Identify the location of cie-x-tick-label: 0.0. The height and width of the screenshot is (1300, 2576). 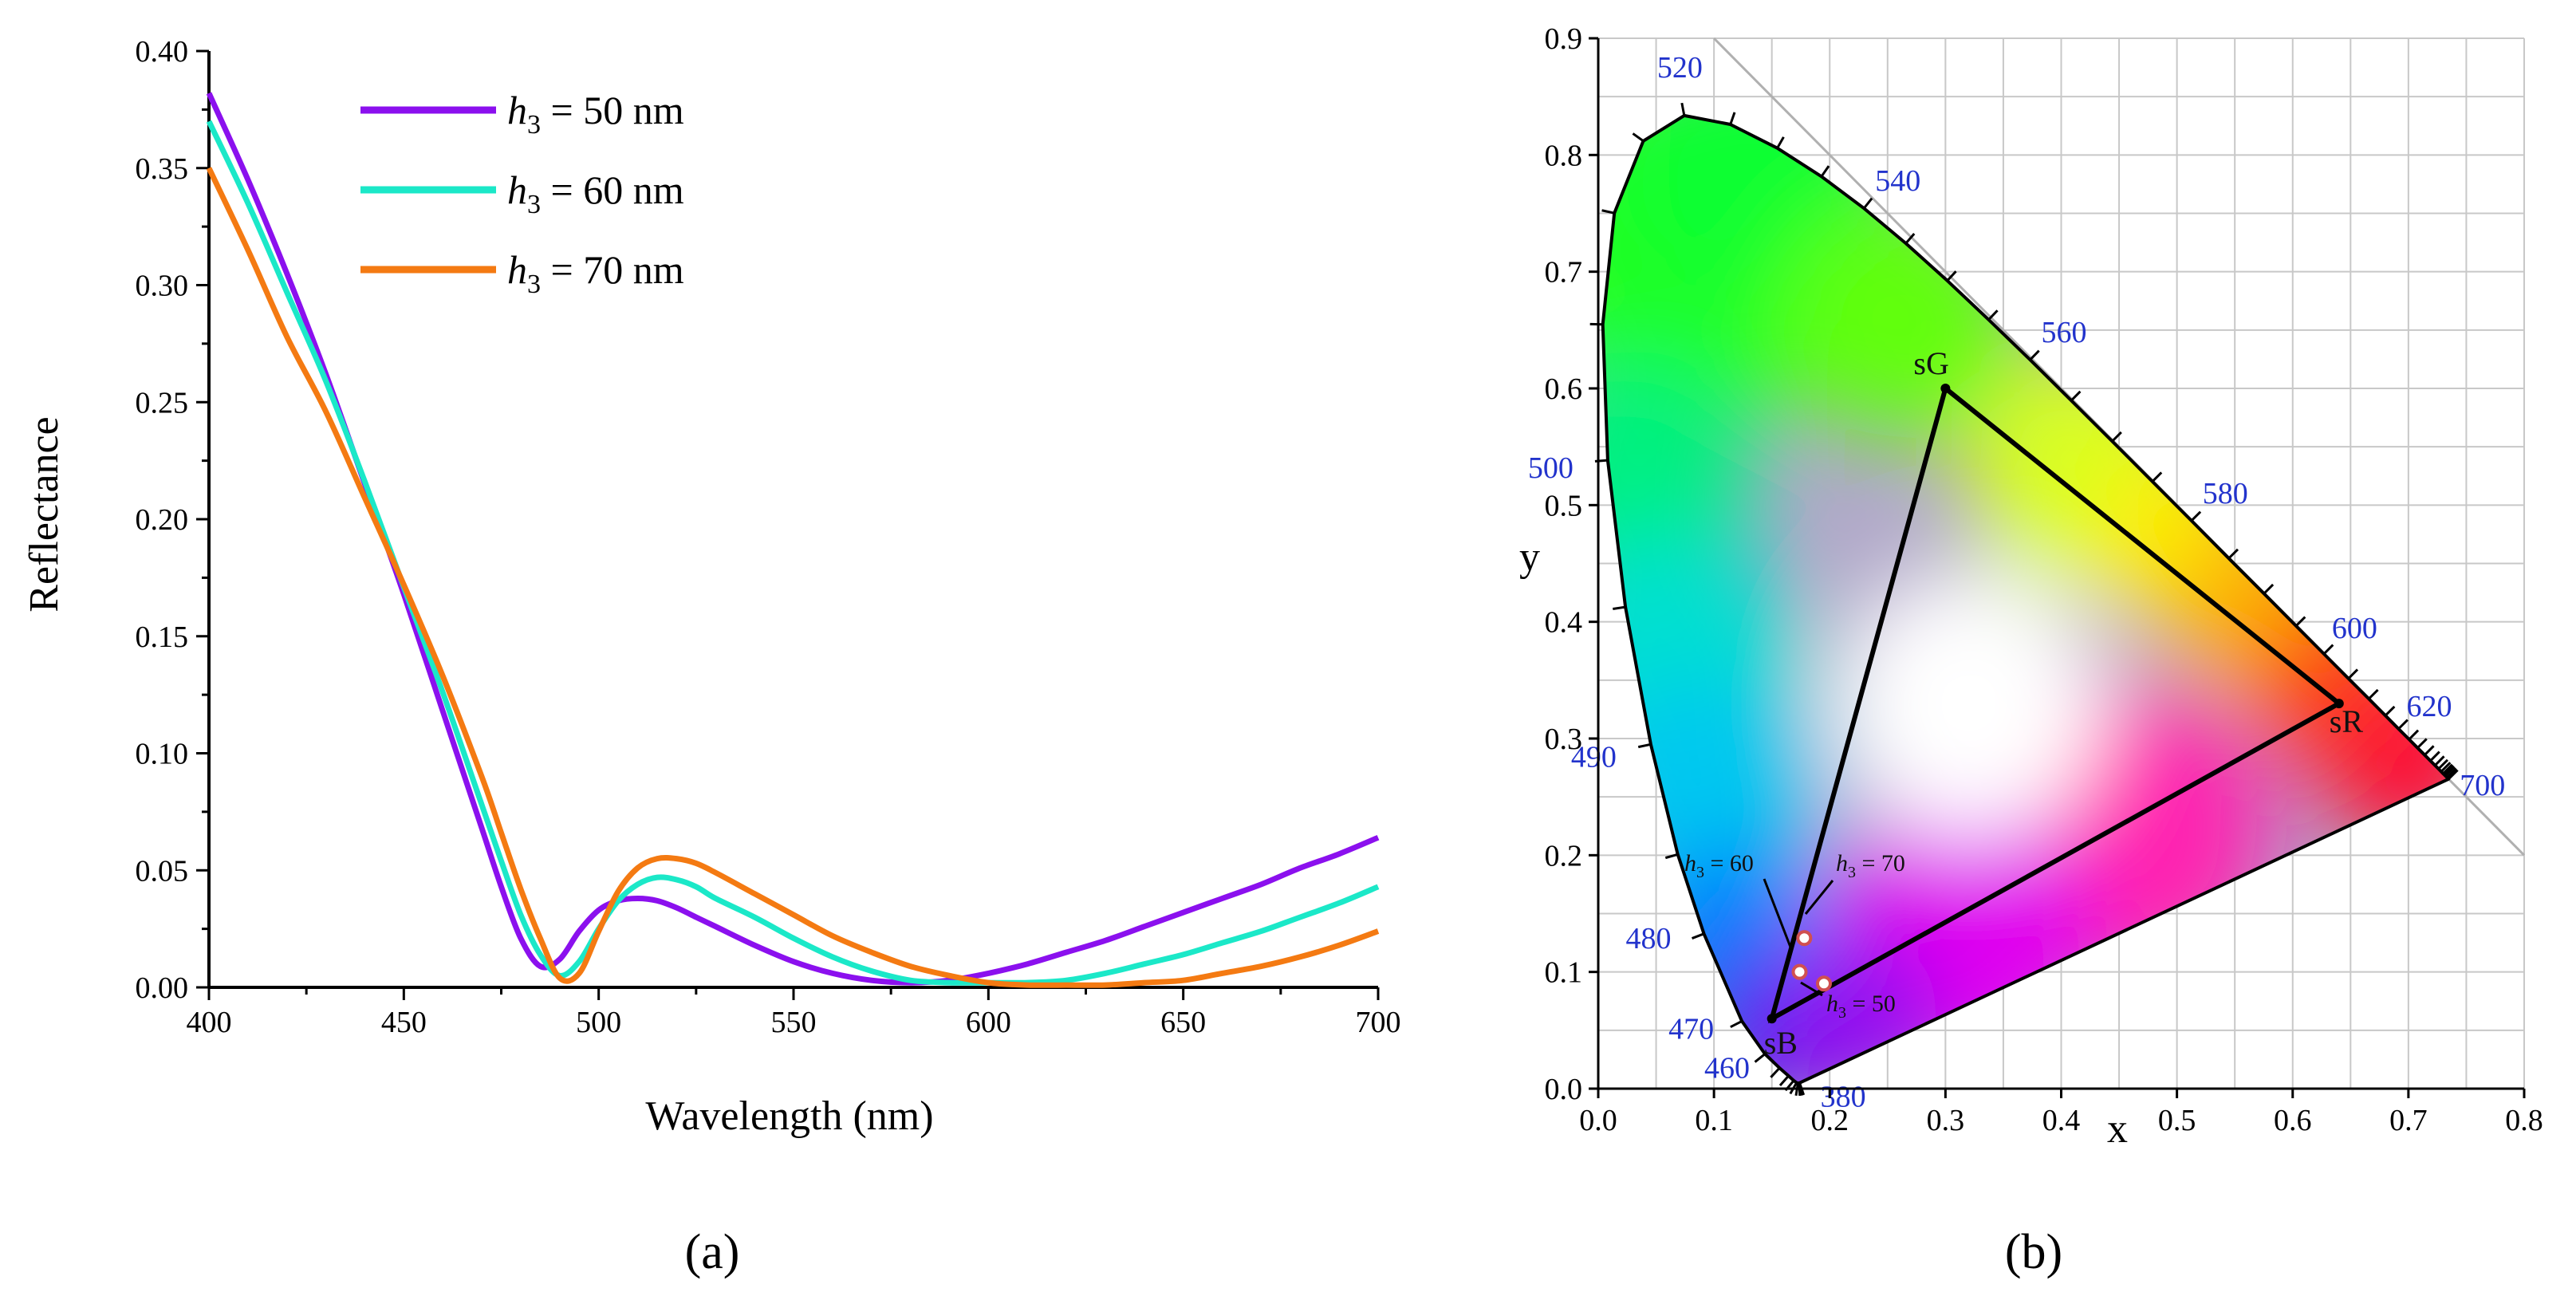
(1598, 1120).